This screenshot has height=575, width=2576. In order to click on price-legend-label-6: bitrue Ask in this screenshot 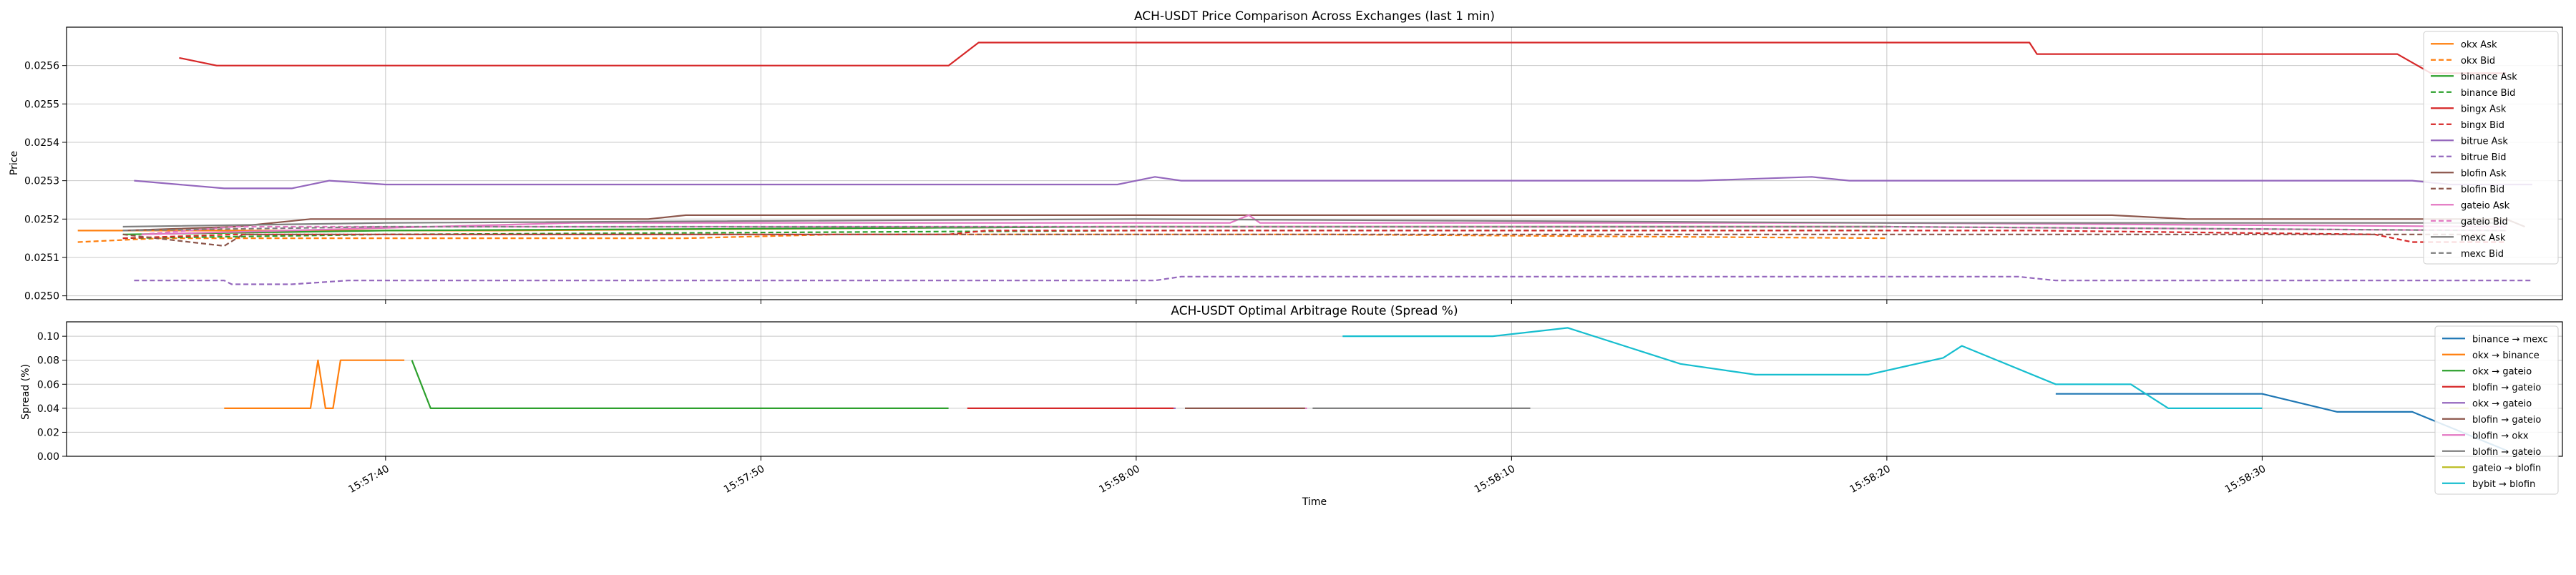, I will do `click(2484, 141)`.